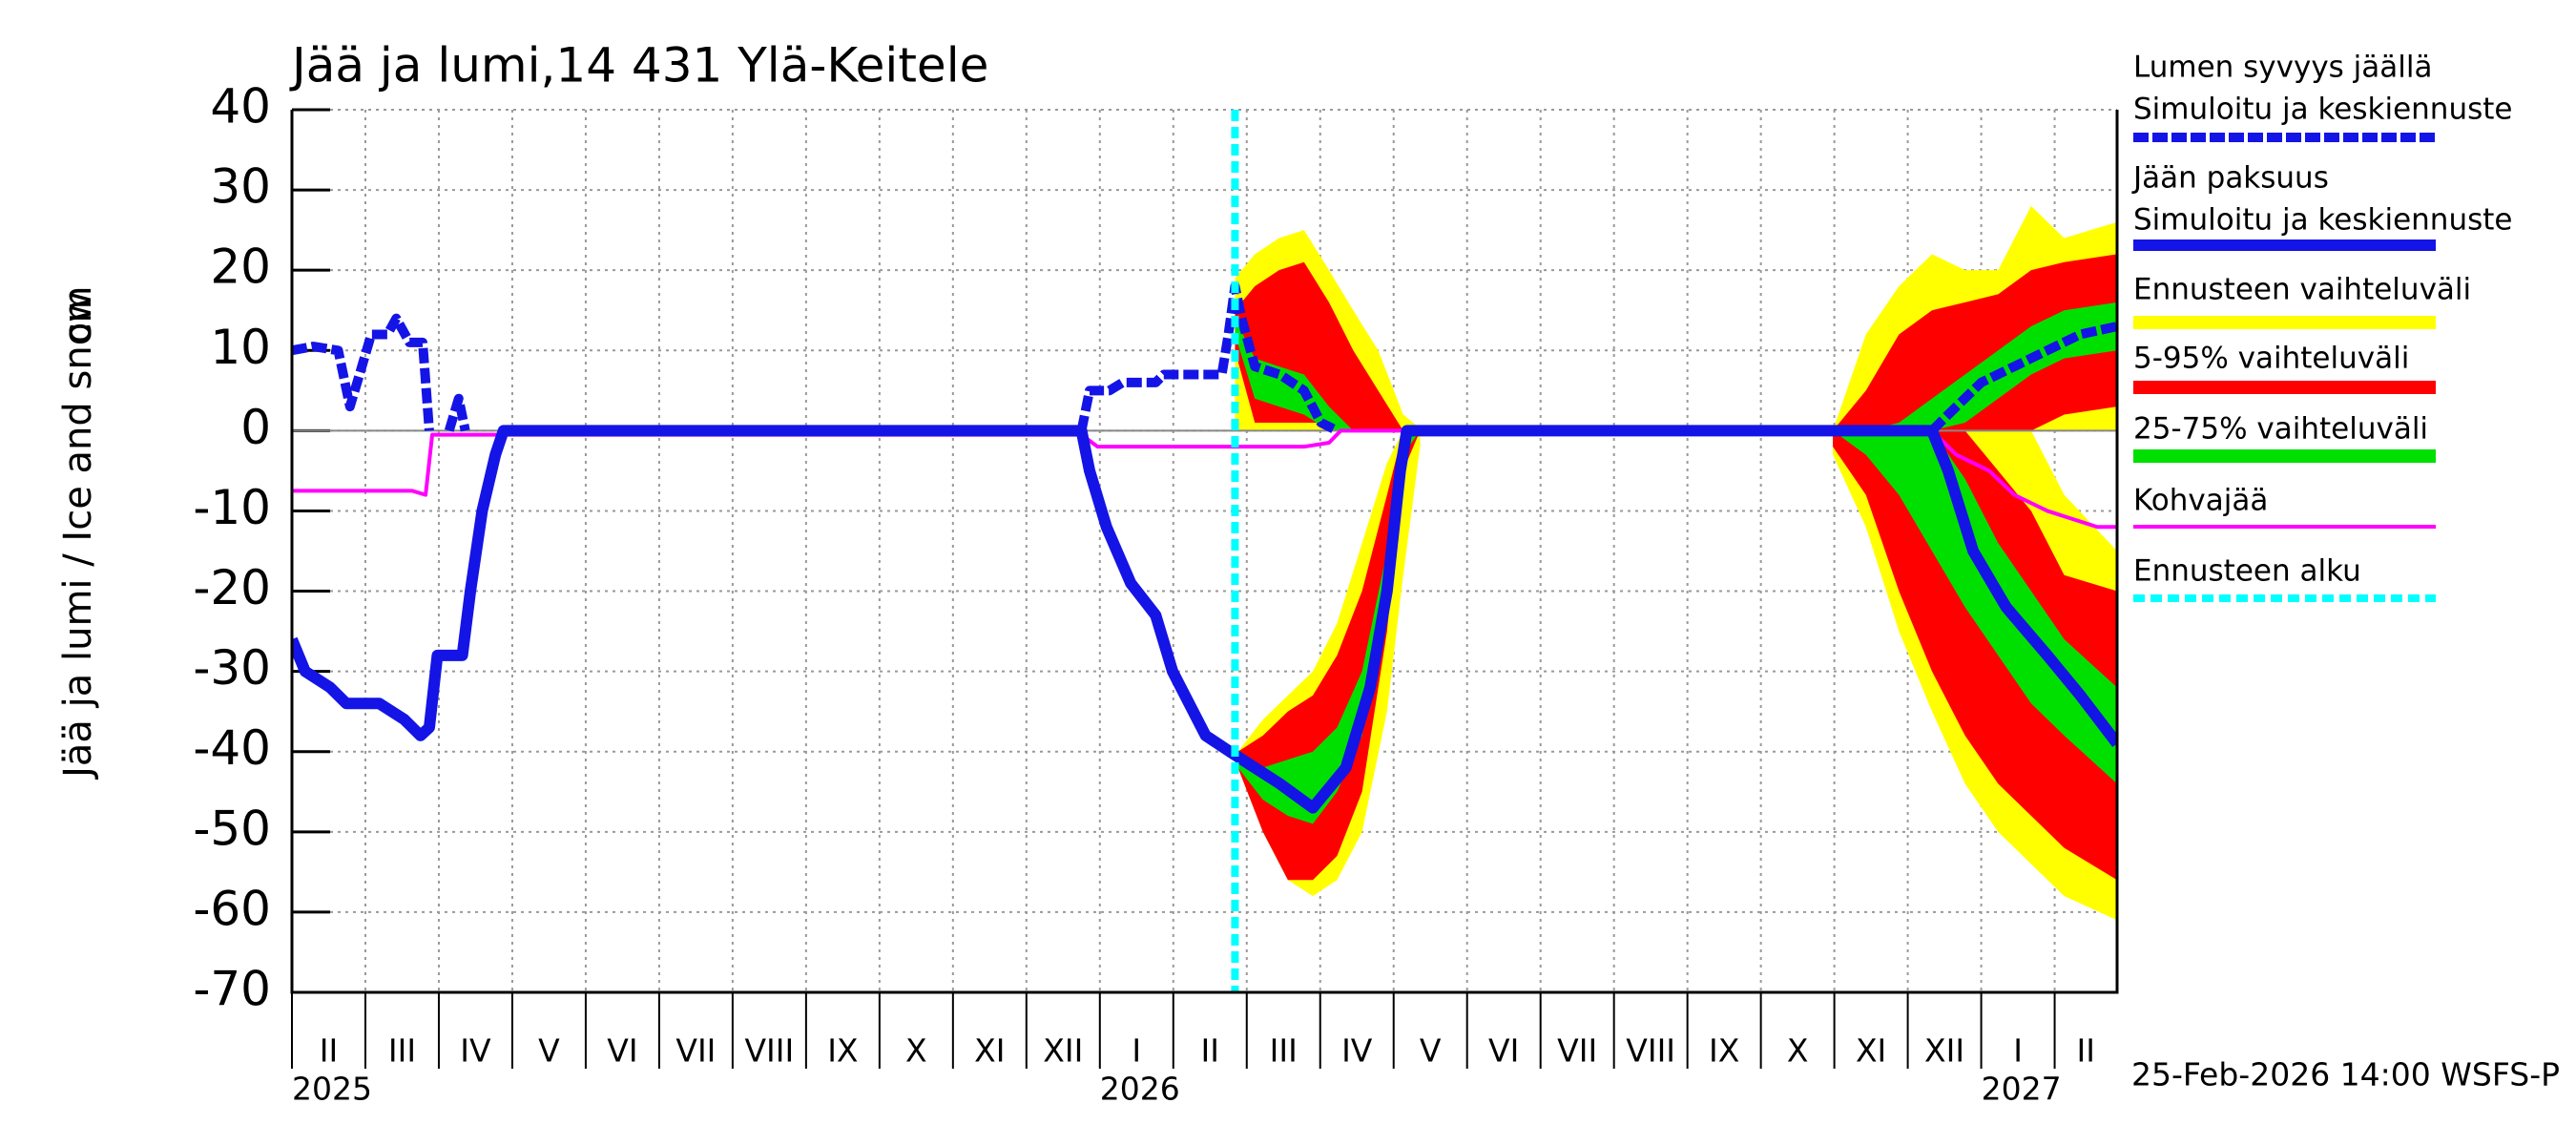  What do you see at coordinates (240, 107) in the screenshot?
I see `y-tick-label: 40` at bounding box center [240, 107].